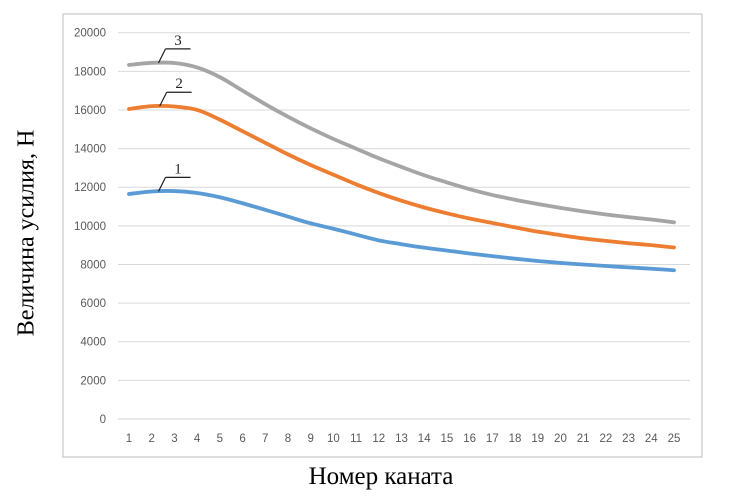 The width and height of the screenshot is (735, 502). I want to click on x-tick-label: 23, so click(628, 439).